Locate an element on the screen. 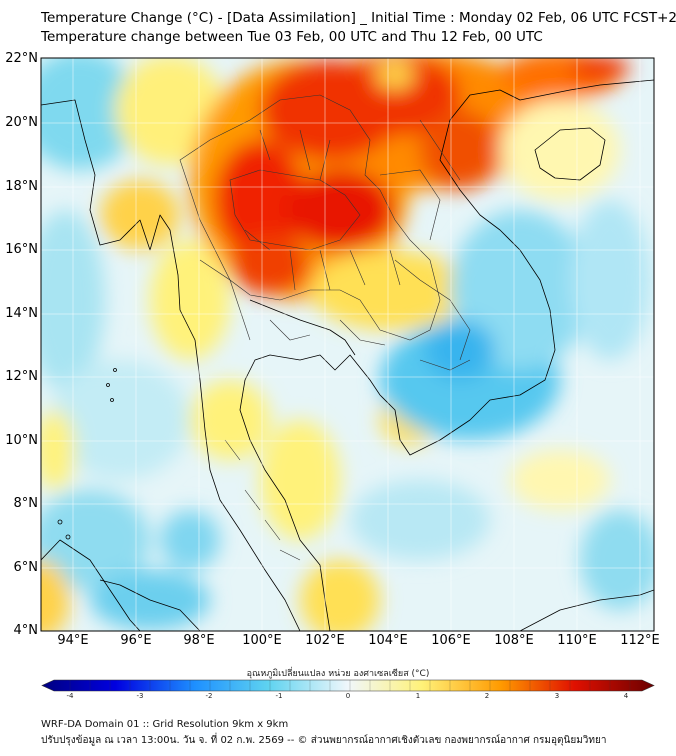 This screenshot has height=756, width=676. lon-label-108e: 108°E is located at coordinates (514, 640).